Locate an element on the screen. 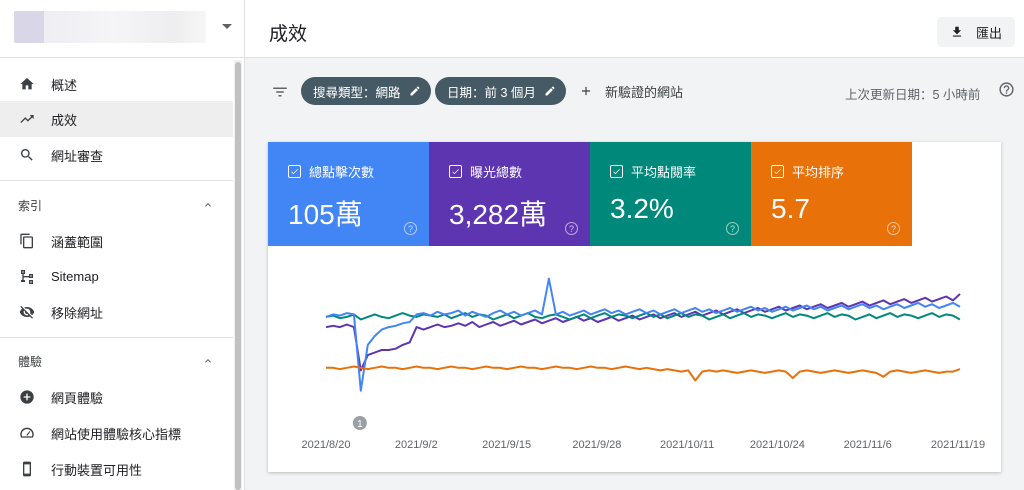  metric-value: 5.7 is located at coordinates (790, 208).